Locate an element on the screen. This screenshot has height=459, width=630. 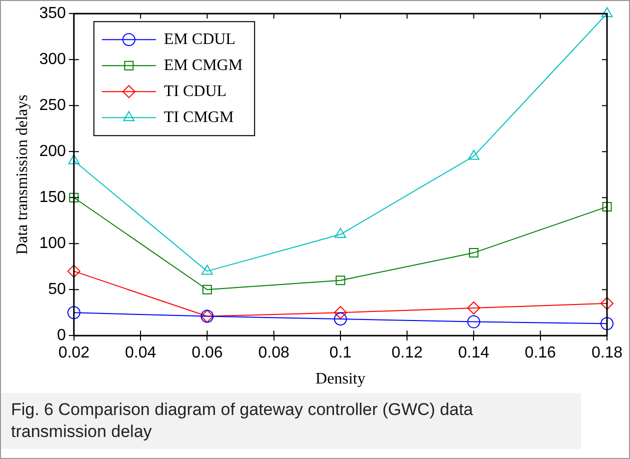
x-tick-label: 0.04 is located at coordinates (140, 353).